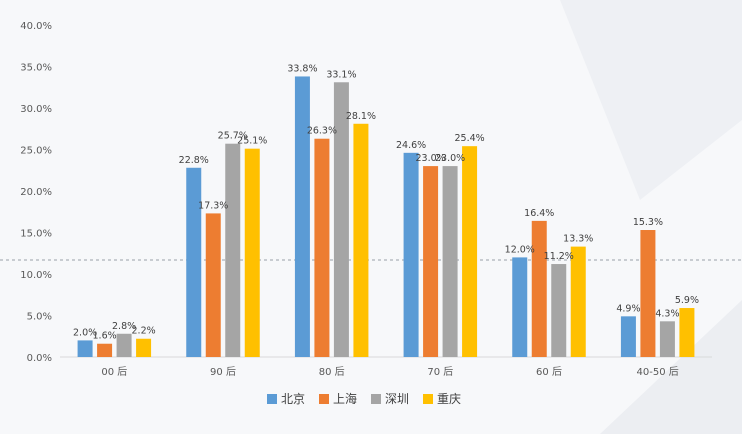  Describe the element at coordinates (223, 372) in the screenshot. I see `x-tick-label: 90 后` at that location.